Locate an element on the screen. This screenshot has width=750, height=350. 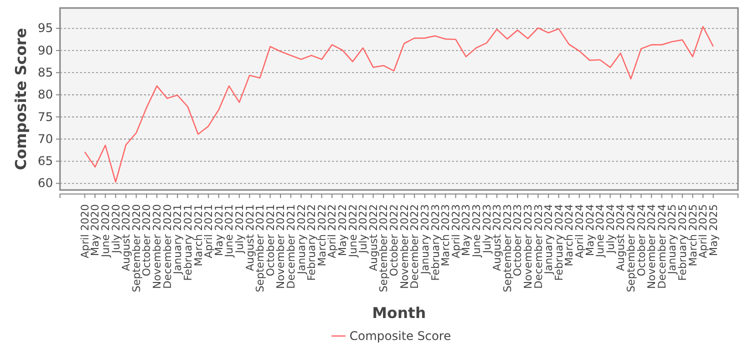
x-tick-label: July 2023 is located at coordinates (487, 229).